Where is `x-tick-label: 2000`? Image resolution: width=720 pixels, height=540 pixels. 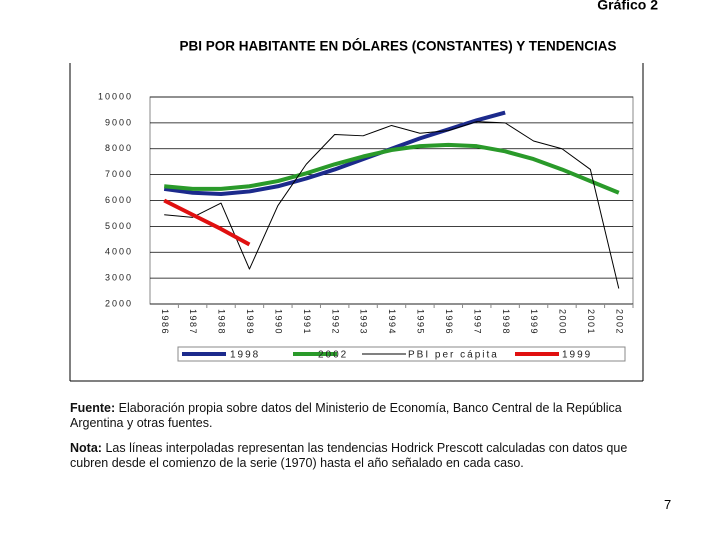
x-tick-label: 2000 is located at coordinates (563, 322).